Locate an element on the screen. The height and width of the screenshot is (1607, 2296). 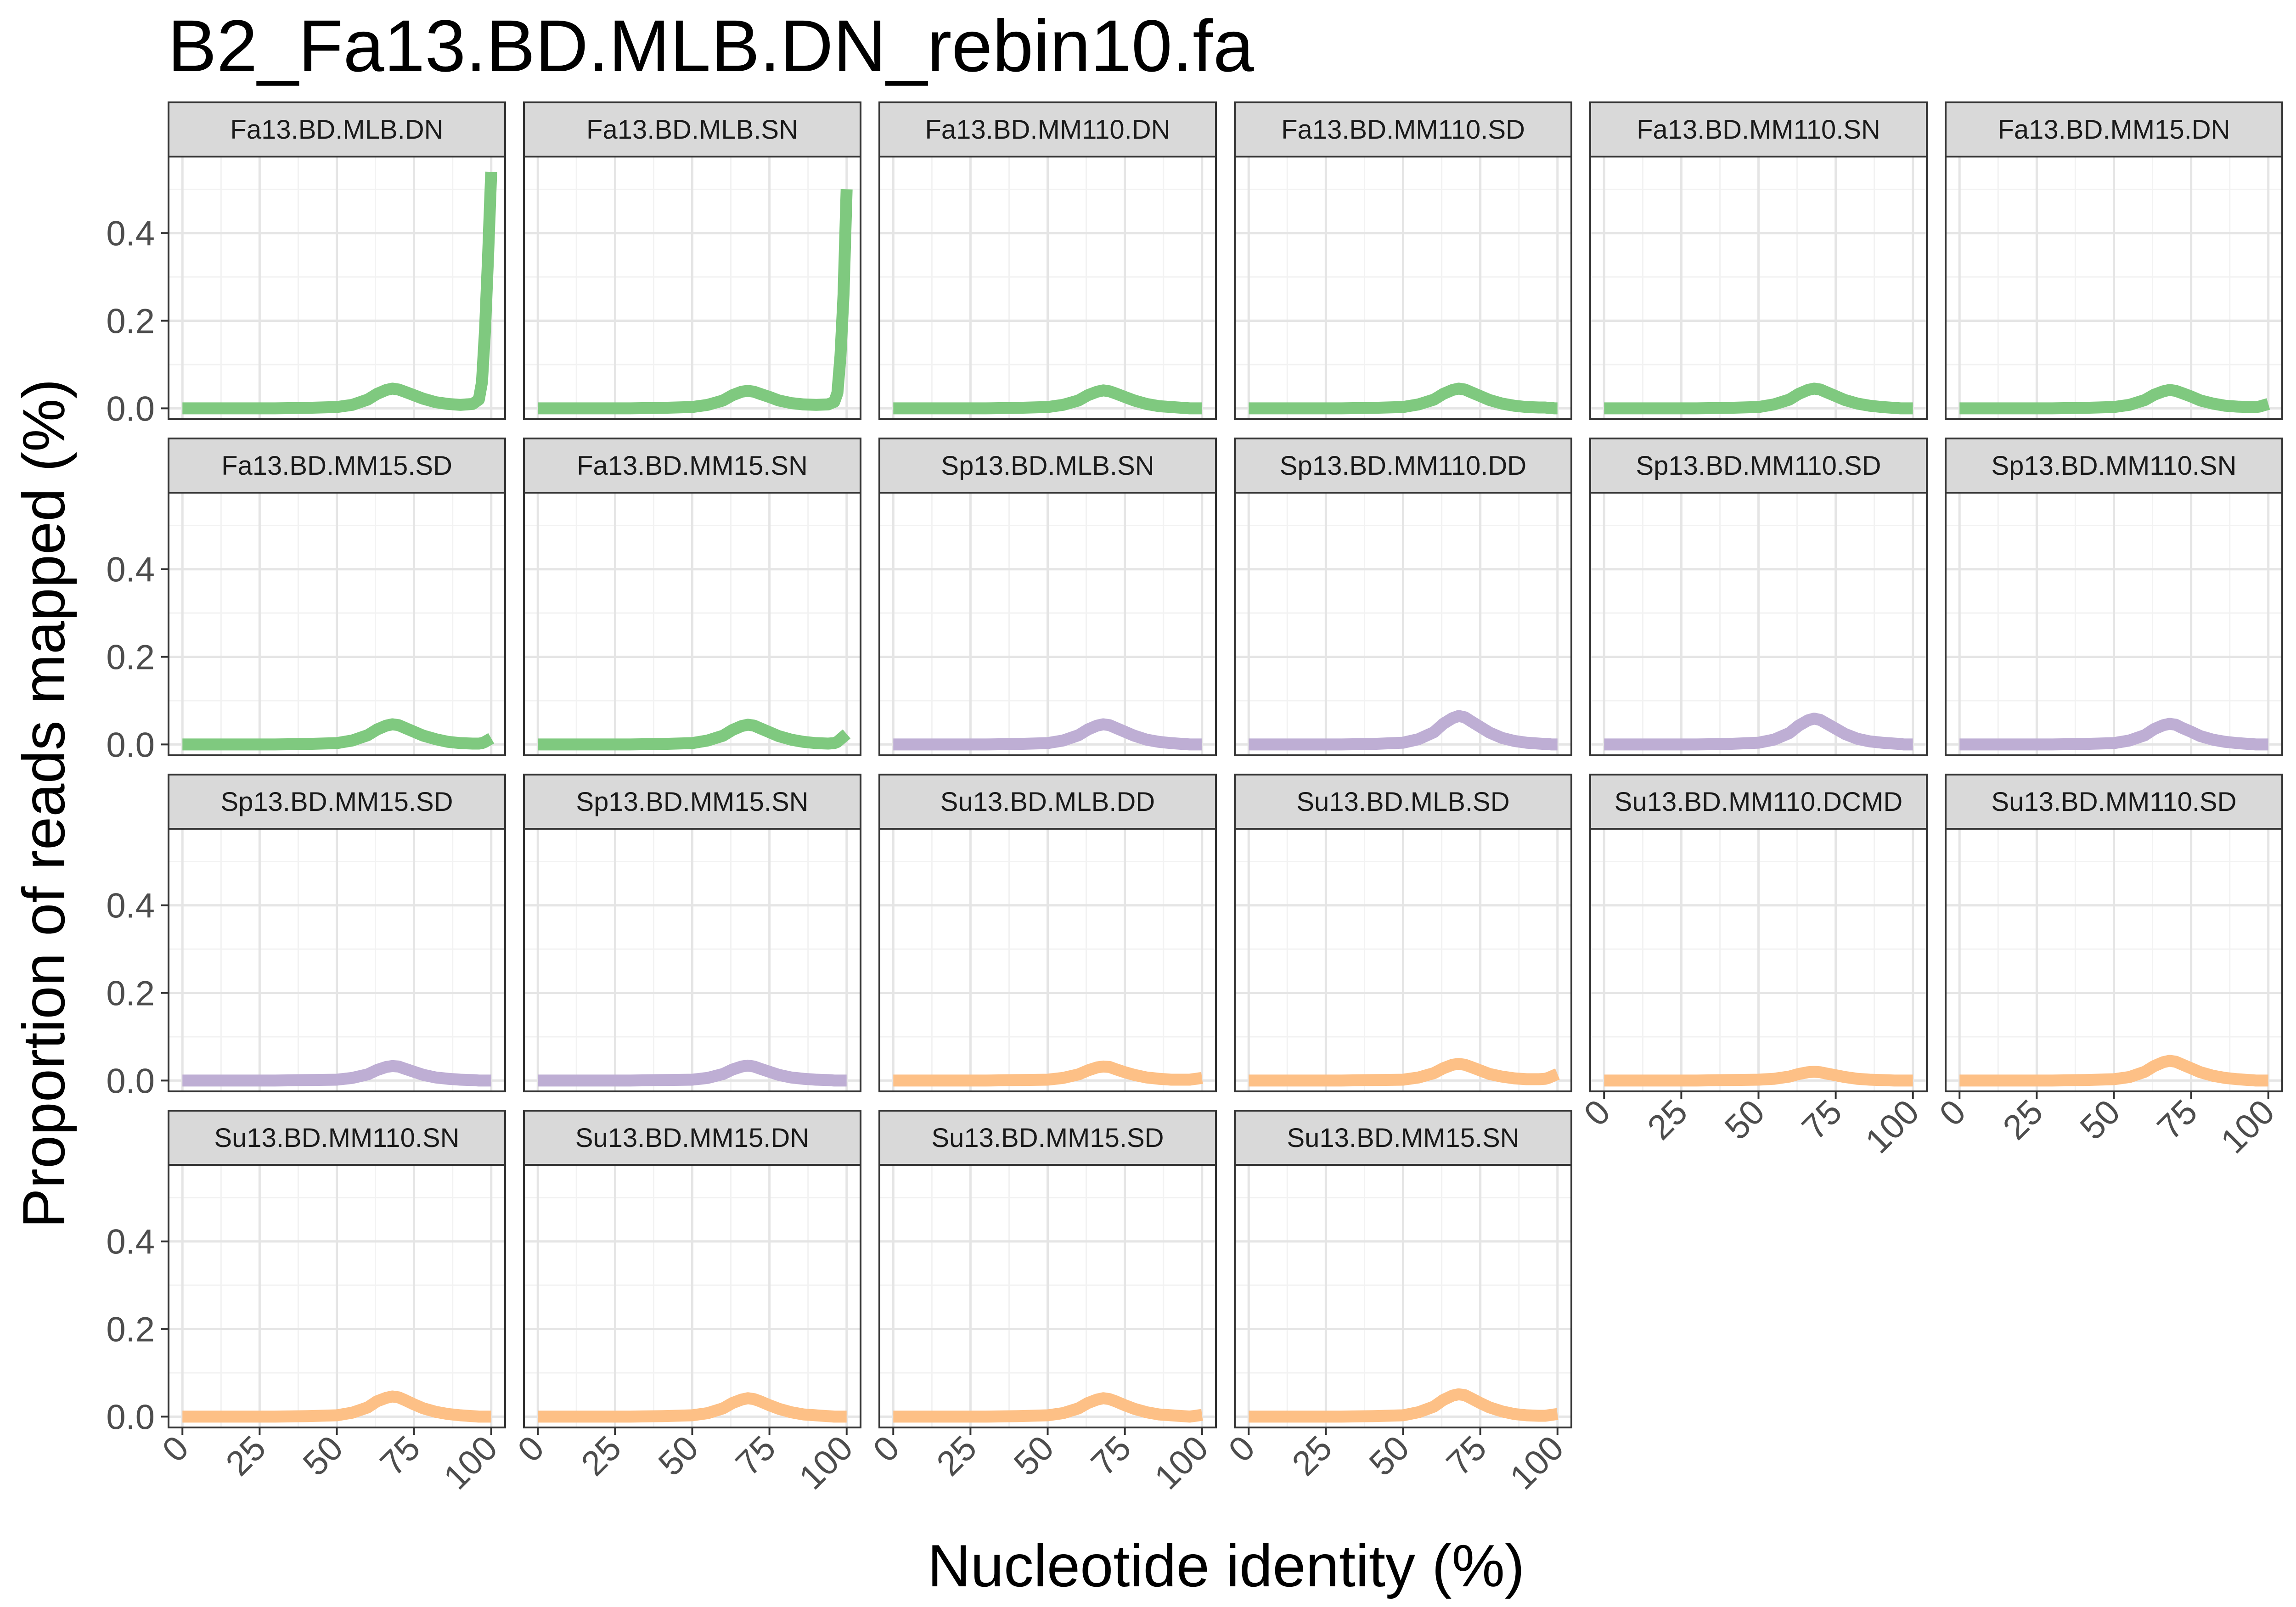
facet-strip-label: Fa13.BD.MM15.DN is located at coordinates (2114, 130).